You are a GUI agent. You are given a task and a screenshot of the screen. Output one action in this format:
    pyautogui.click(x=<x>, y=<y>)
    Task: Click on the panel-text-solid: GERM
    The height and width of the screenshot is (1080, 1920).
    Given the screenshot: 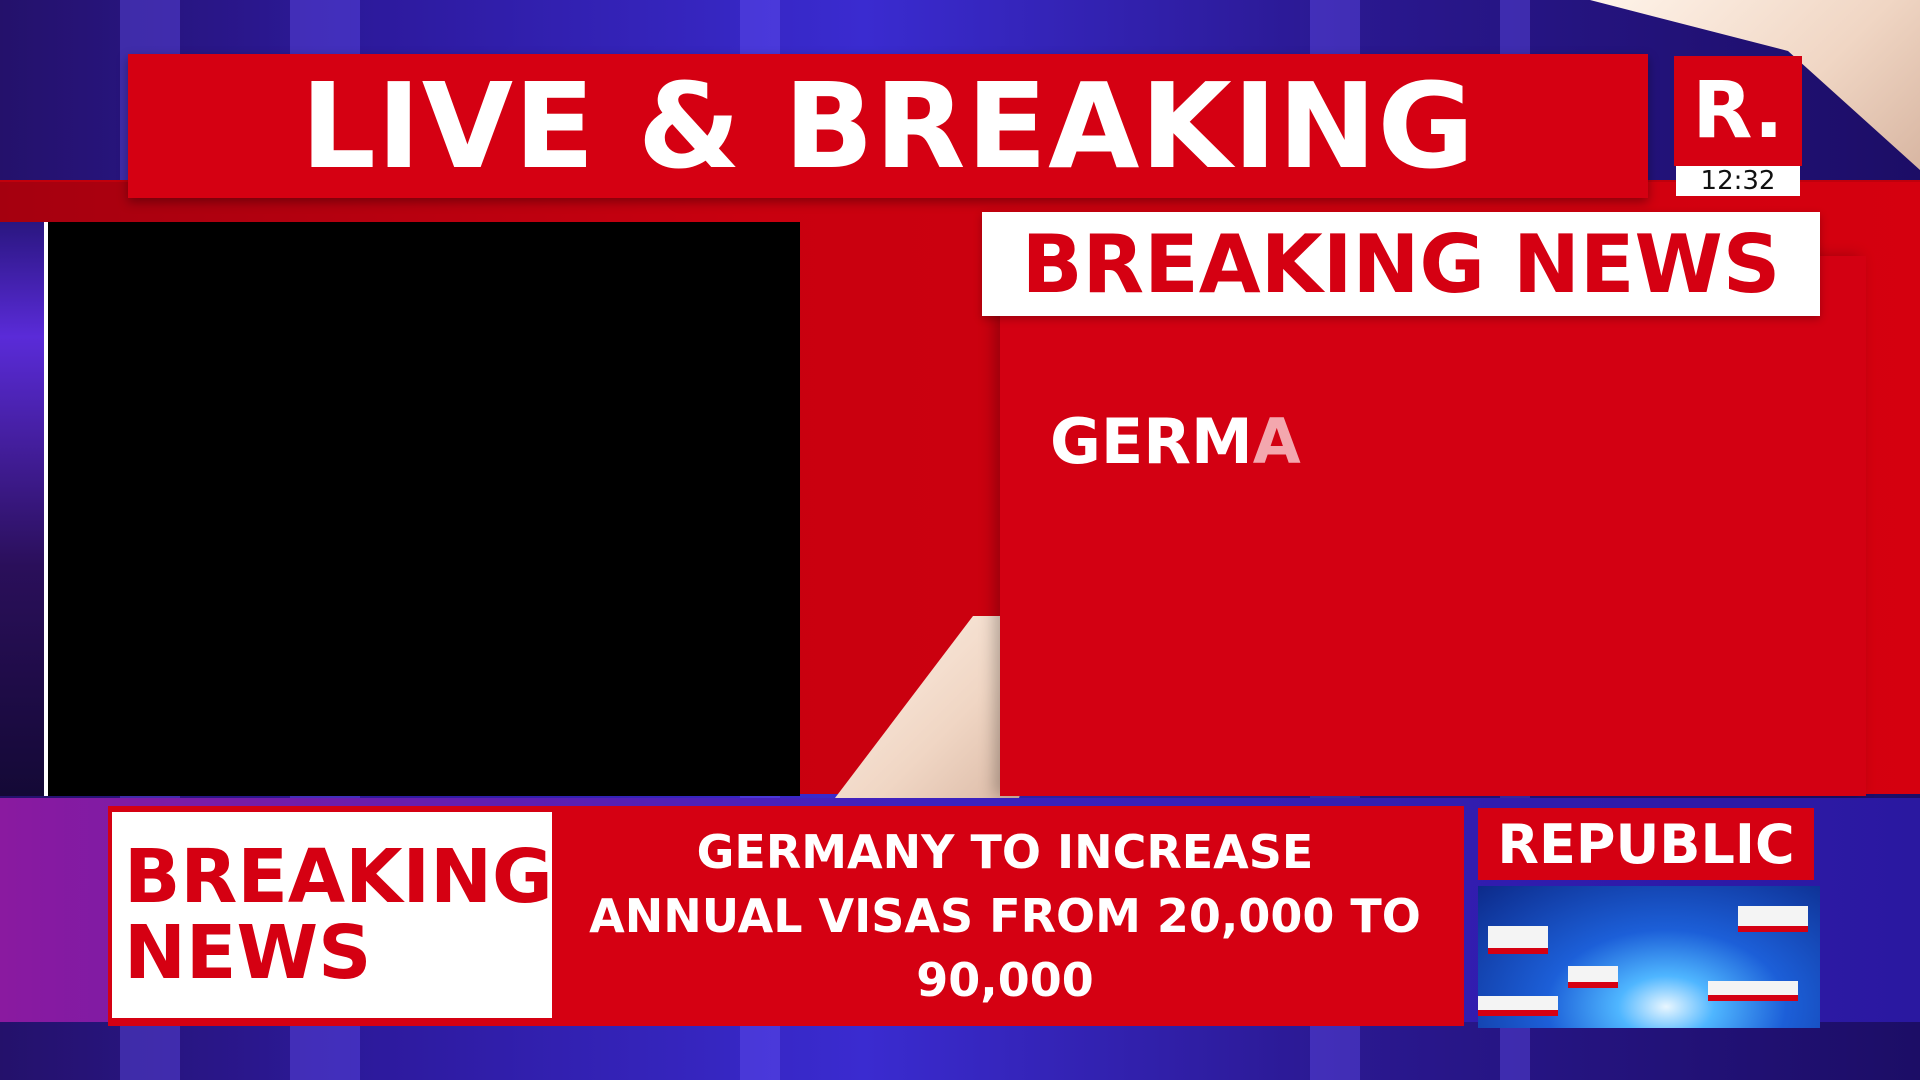 What is the action you would take?
    pyautogui.click(x=1151, y=441)
    